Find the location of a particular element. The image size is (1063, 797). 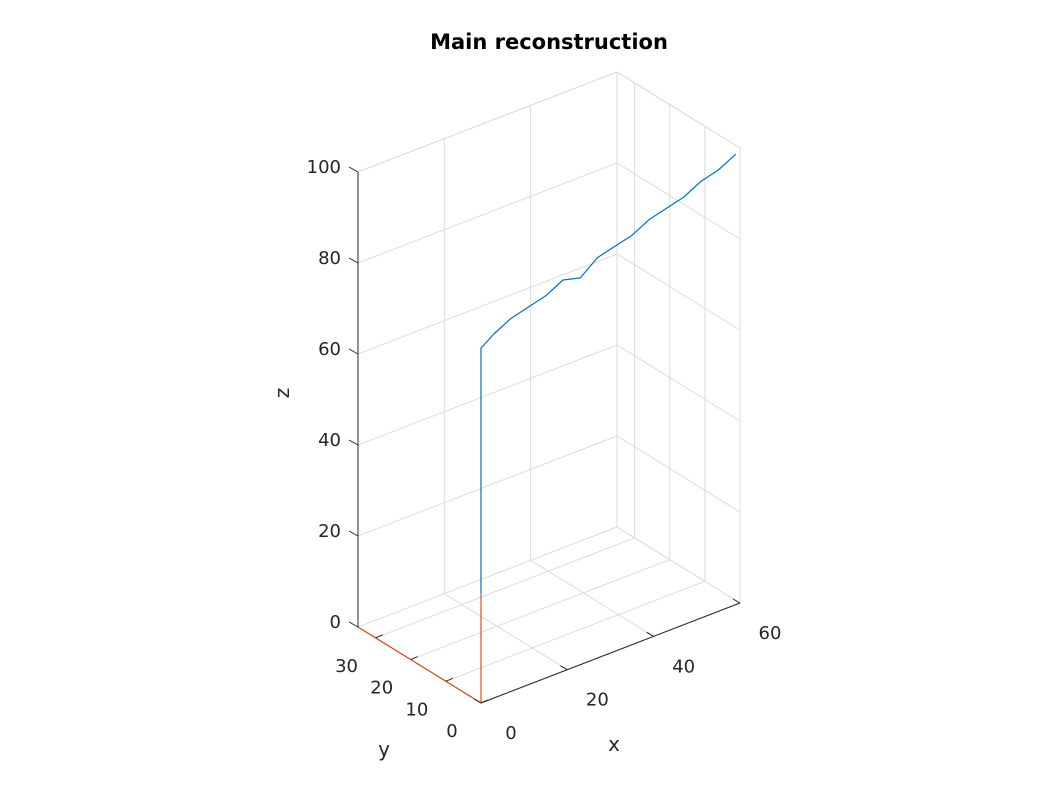

z-axis-label: z is located at coordinates (282, 393).